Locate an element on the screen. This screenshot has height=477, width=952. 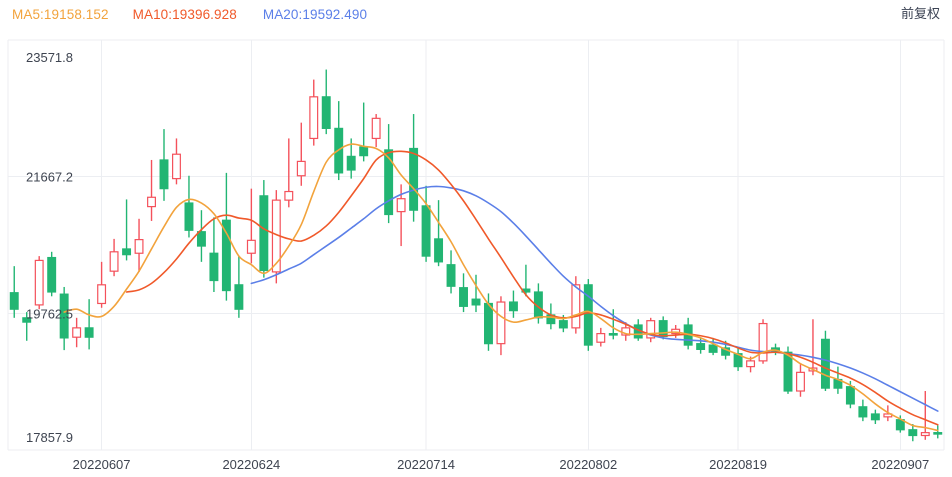
x-axis-tick-label: 20220607 is located at coordinates (102, 464).